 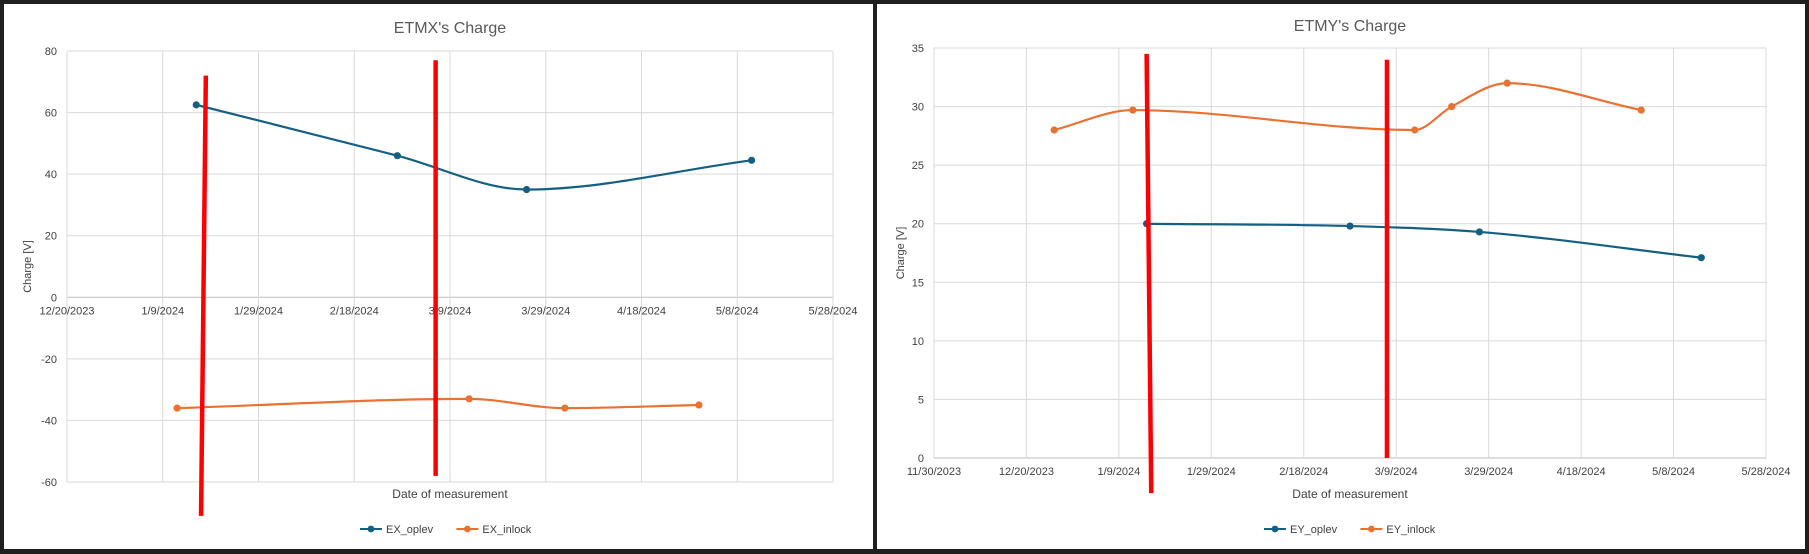 What do you see at coordinates (918, 283) in the screenshot?
I see `y-tick-label: 15` at bounding box center [918, 283].